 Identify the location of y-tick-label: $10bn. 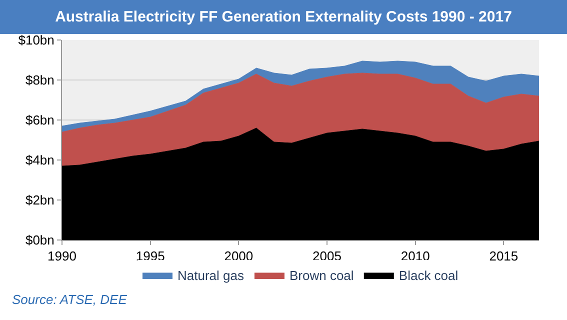
(36, 40).